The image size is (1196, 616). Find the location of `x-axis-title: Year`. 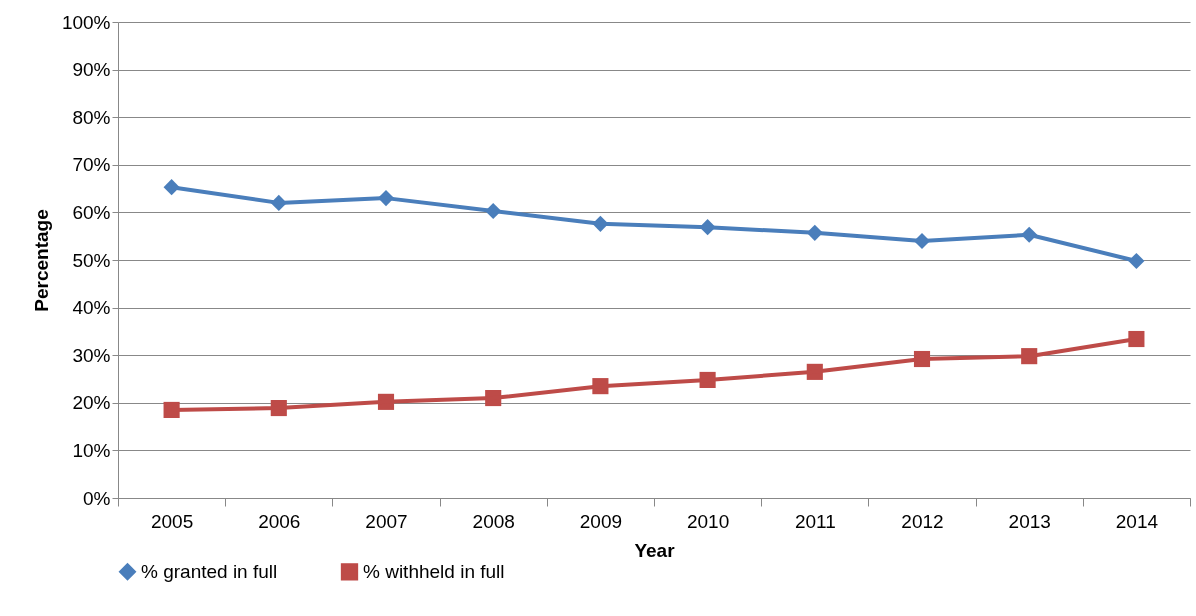

x-axis-title: Year is located at coordinates (655, 550).